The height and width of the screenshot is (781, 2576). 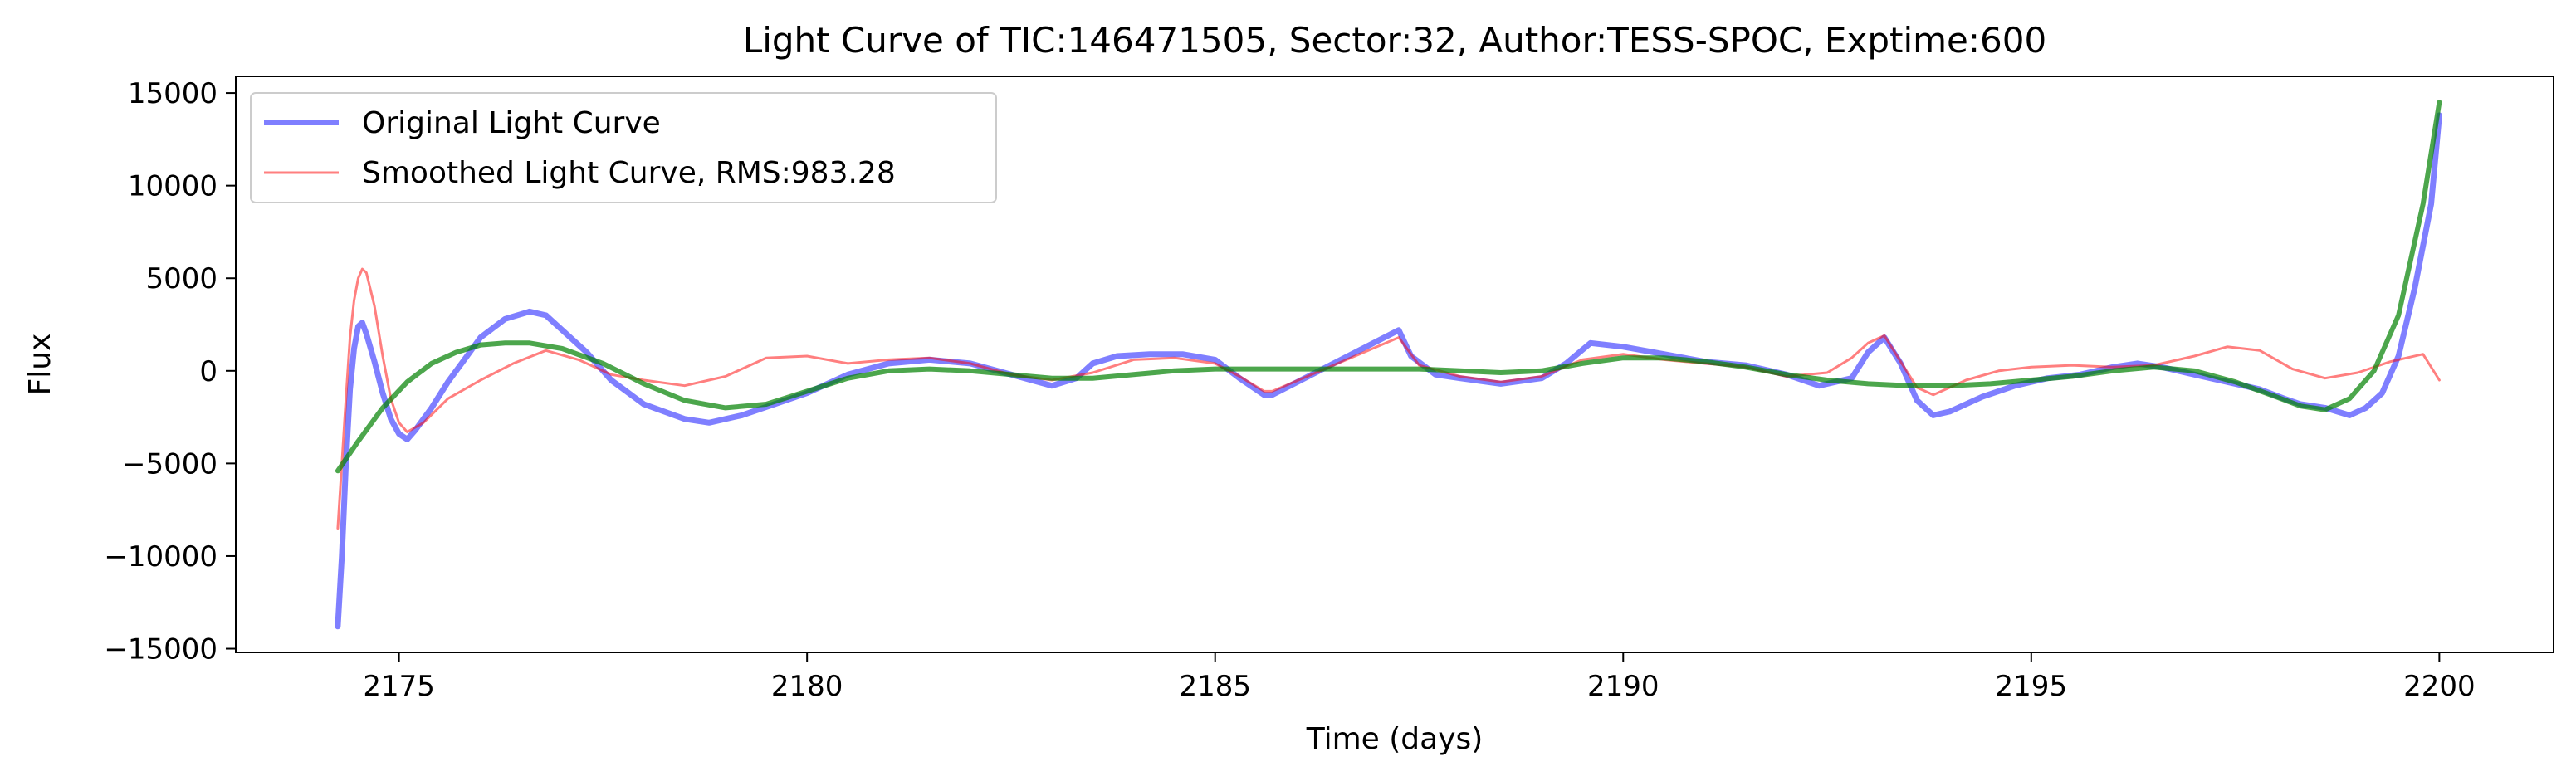 What do you see at coordinates (511, 123) in the screenshot?
I see `legend-label-original: Original Light Curve` at bounding box center [511, 123].